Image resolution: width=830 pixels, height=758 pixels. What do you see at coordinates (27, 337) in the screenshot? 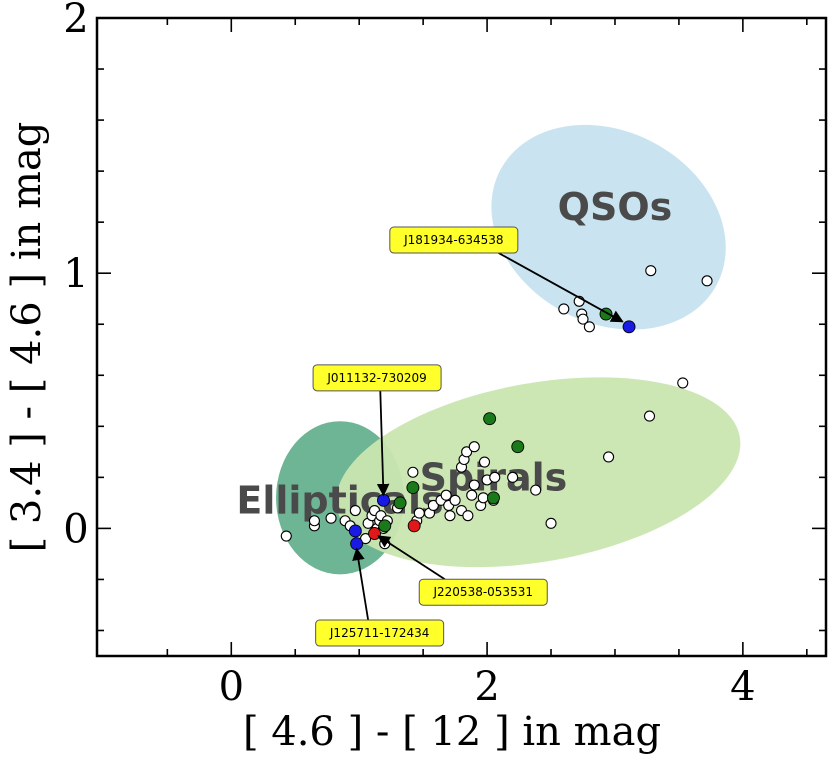
I see `y-axis-title: [ 3.4 ] - [ 4.6 ] in mag` at bounding box center [27, 337].